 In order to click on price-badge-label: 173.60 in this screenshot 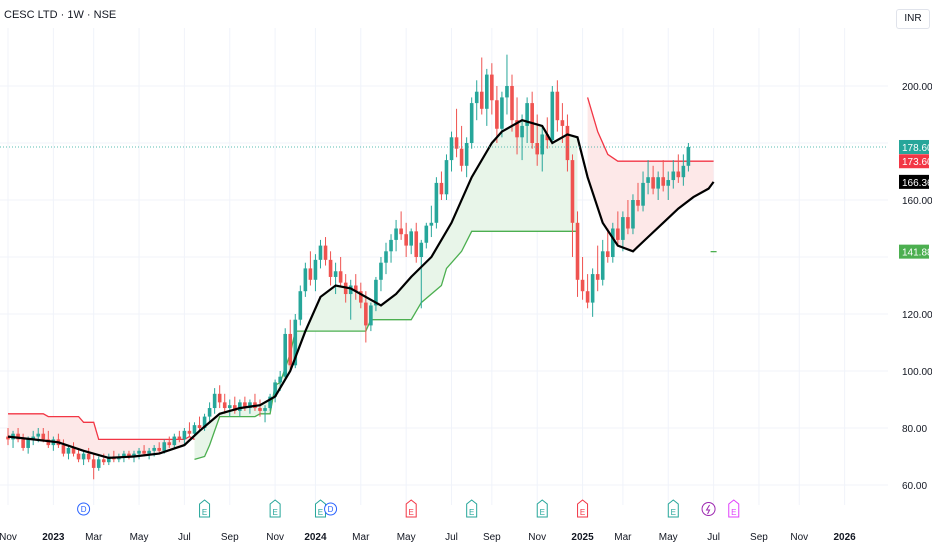, I will do `click(917, 162)`.